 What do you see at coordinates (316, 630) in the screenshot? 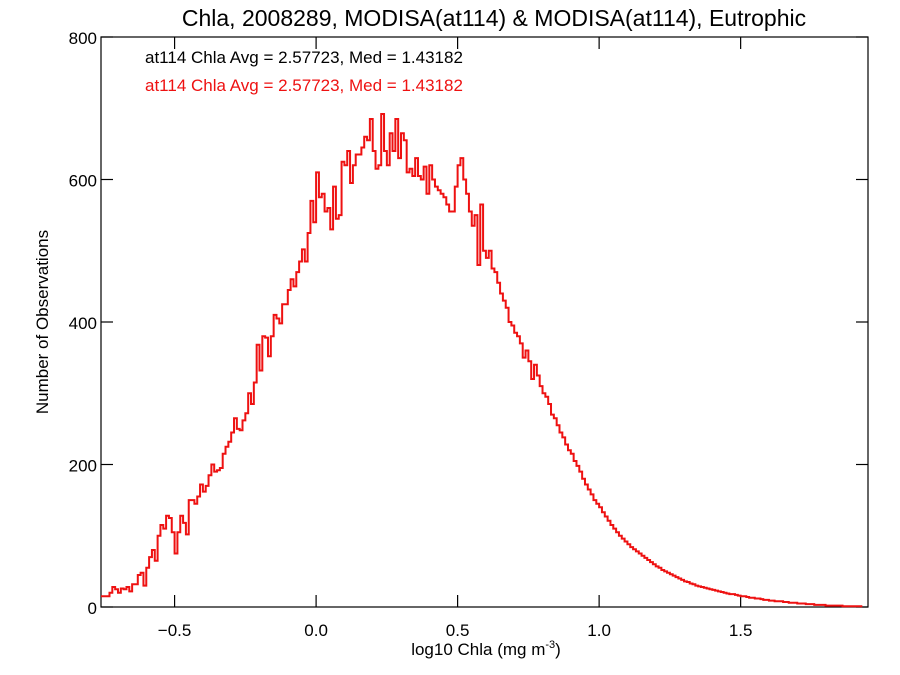
I see `x-tick-label: 0.0` at bounding box center [316, 630].